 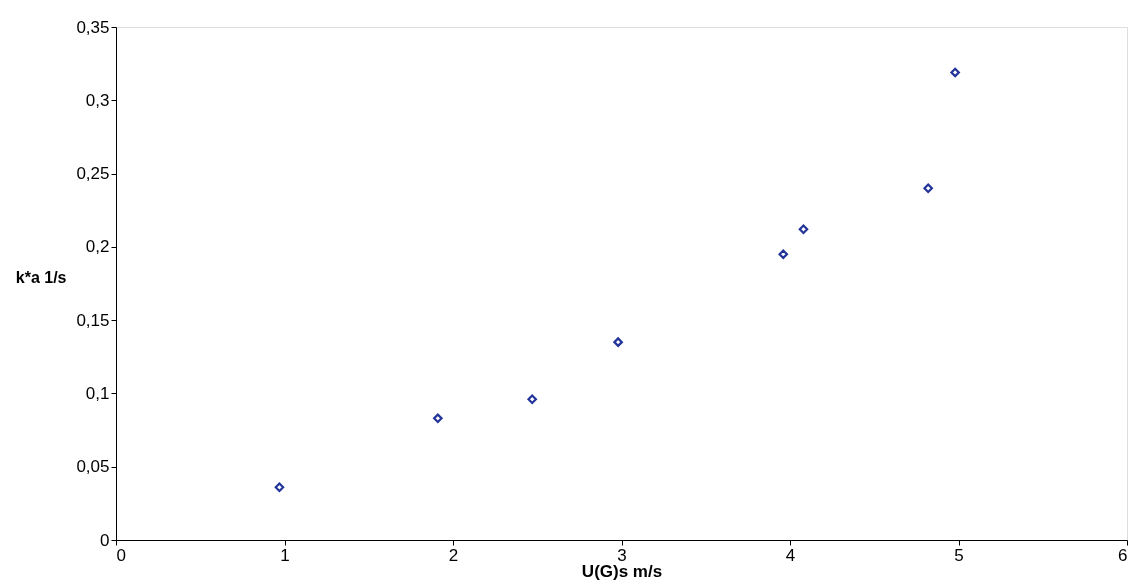 What do you see at coordinates (285, 555) in the screenshot?
I see `x-tick-label: 1` at bounding box center [285, 555].